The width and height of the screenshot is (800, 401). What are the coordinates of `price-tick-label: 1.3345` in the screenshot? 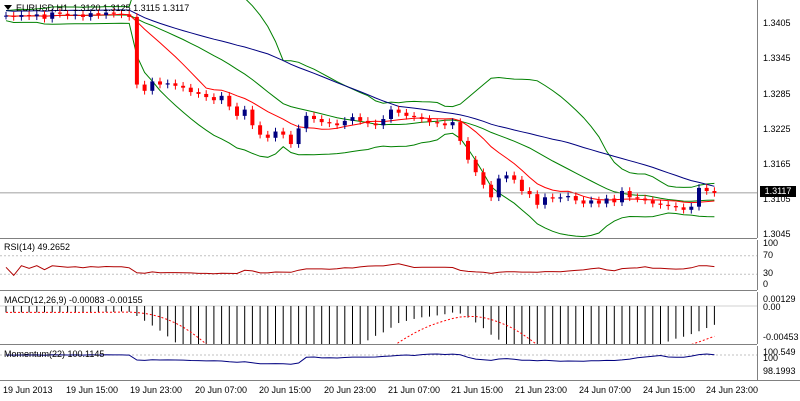 It's located at (777, 58).